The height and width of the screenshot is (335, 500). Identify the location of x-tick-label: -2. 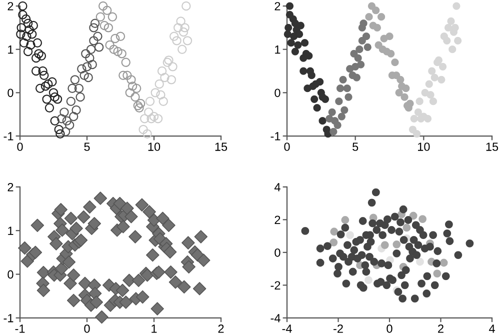
(338, 328).